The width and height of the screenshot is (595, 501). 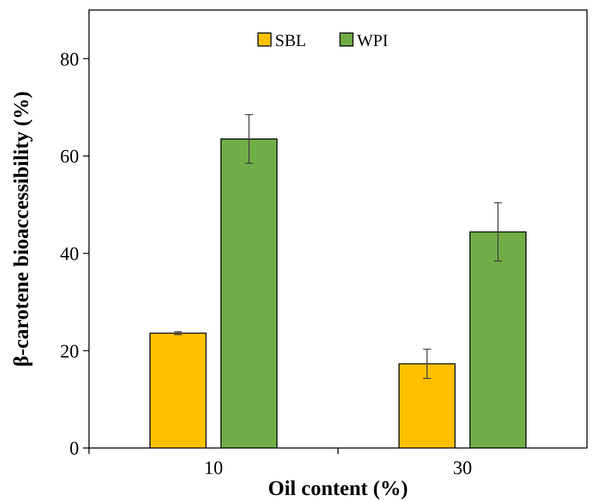 What do you see at coordinates (372, 40) in the screenshot?
I see `legend-label: WPI` at bounding box center [372, 40].